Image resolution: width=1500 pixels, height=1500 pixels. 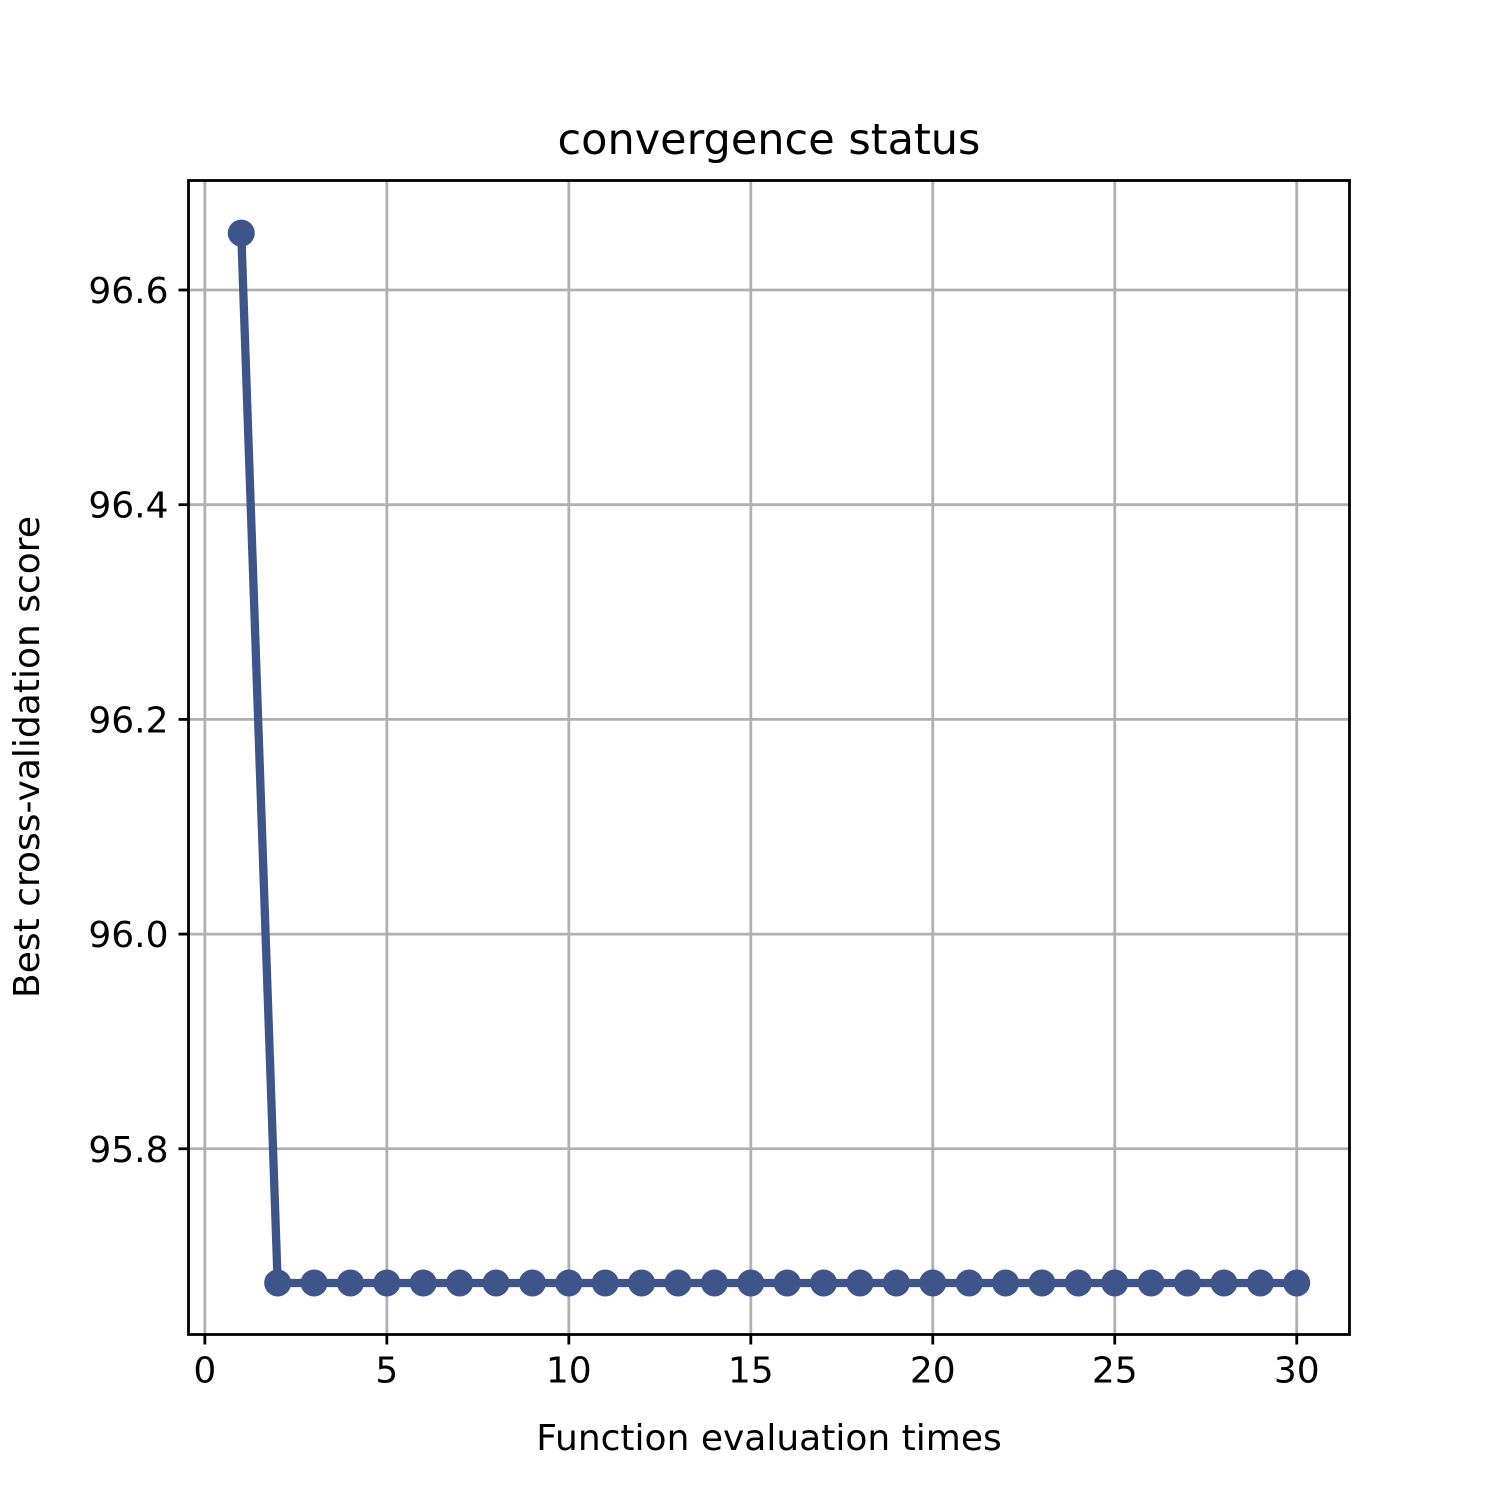 What do you see at coordinates (27, 757) in the screenshot?
I see `y-axis-label: Best cross-validation score` at bounding box center [27, 757].